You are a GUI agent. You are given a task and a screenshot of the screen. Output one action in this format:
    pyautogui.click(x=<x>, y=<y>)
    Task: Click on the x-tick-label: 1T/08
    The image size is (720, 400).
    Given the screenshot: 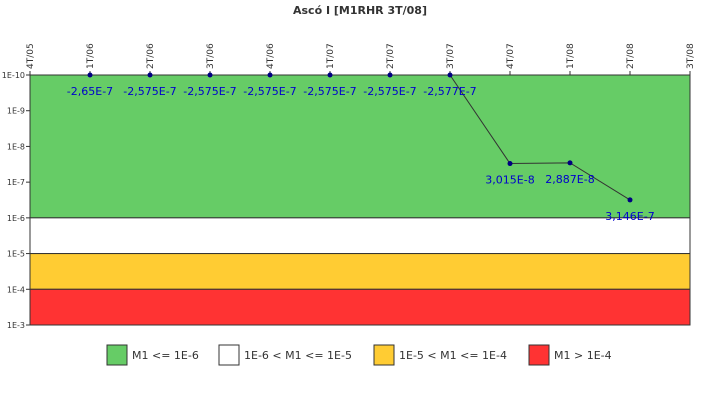 What is the action you would take?
    pyautogui.click(x=571, y=56)
    